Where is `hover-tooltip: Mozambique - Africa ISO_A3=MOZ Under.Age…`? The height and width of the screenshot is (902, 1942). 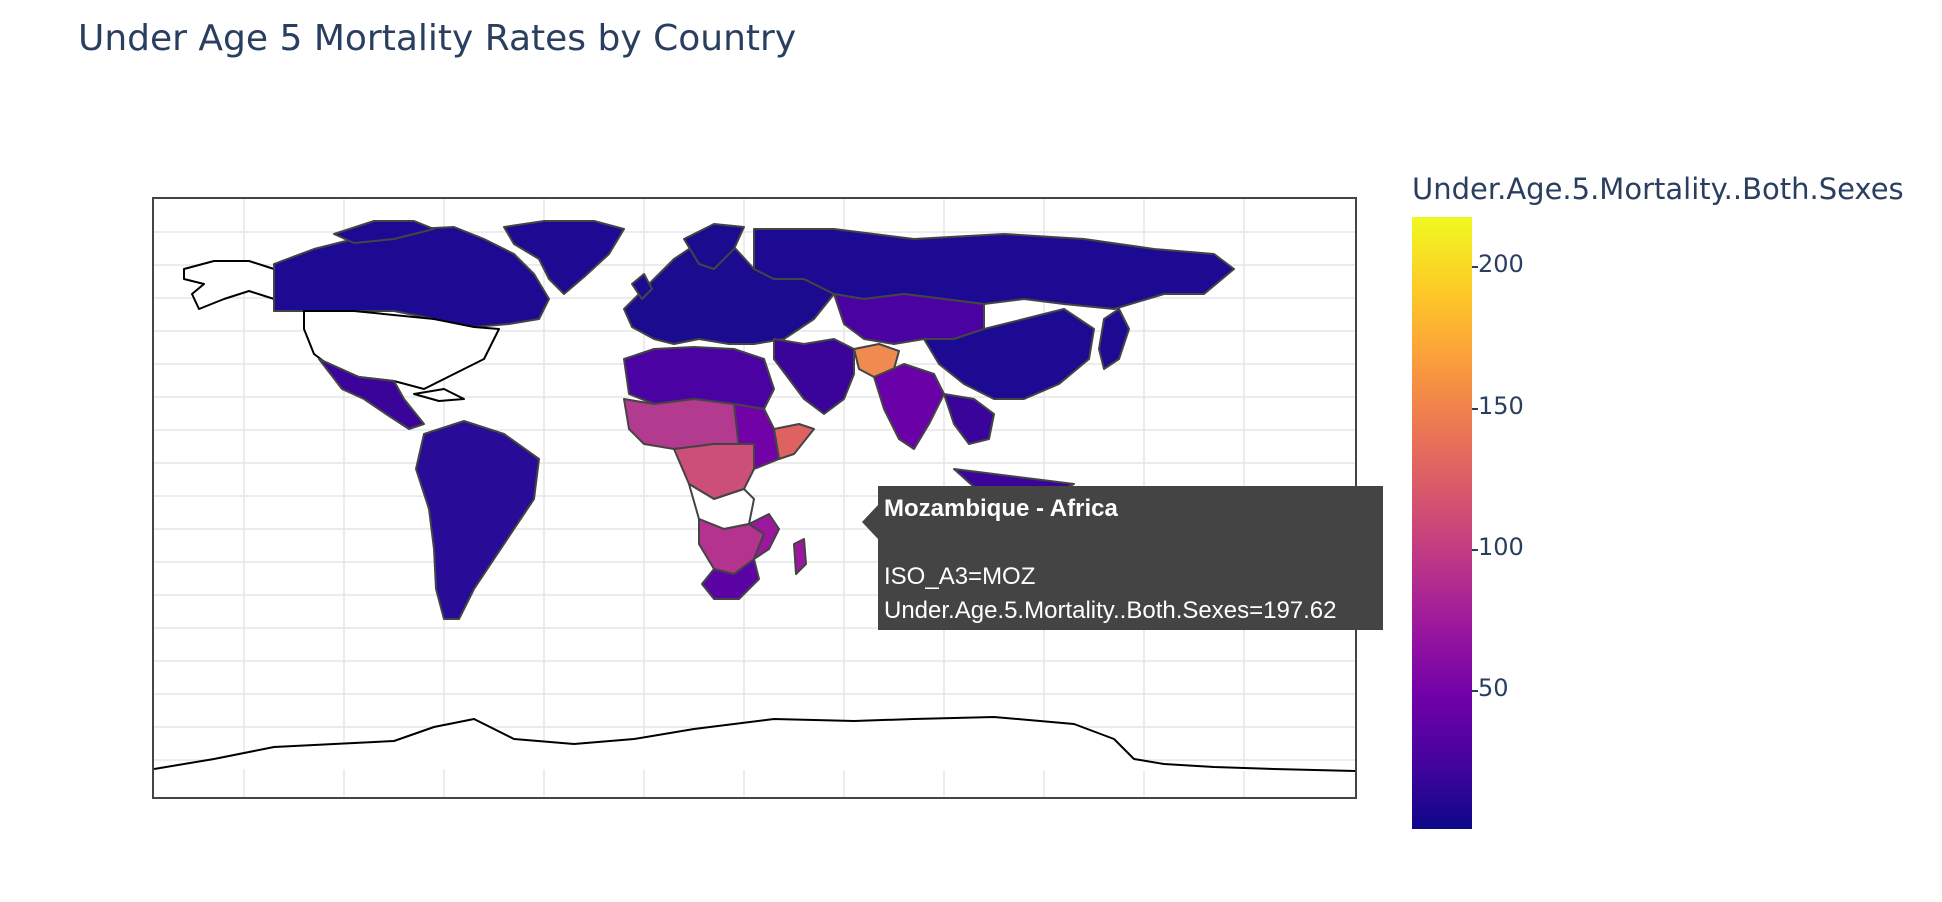
hover-tooltip: Mozambique - Africa ISO_A3=MOZ Under.Age… is located at coordinates (1130, 558).